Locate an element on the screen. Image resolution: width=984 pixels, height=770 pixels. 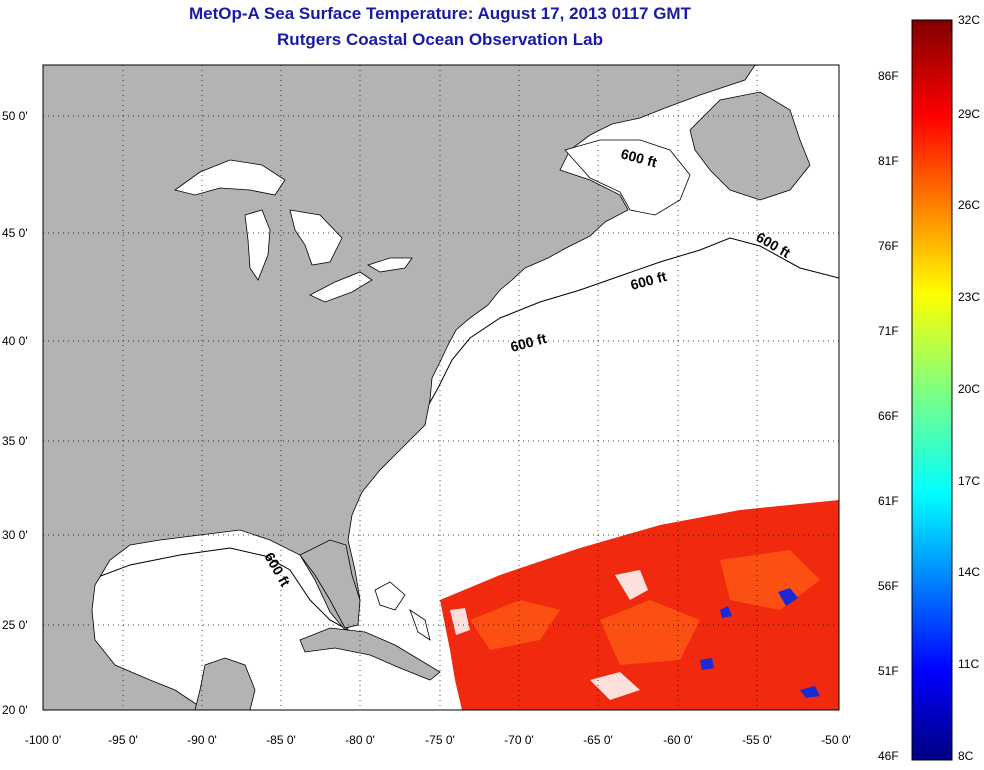
colorbar-fahrenheit-labels: 86F 81F 76F 71F 66F 61F 56F 51F 46F is located at coordinates (888, 416).